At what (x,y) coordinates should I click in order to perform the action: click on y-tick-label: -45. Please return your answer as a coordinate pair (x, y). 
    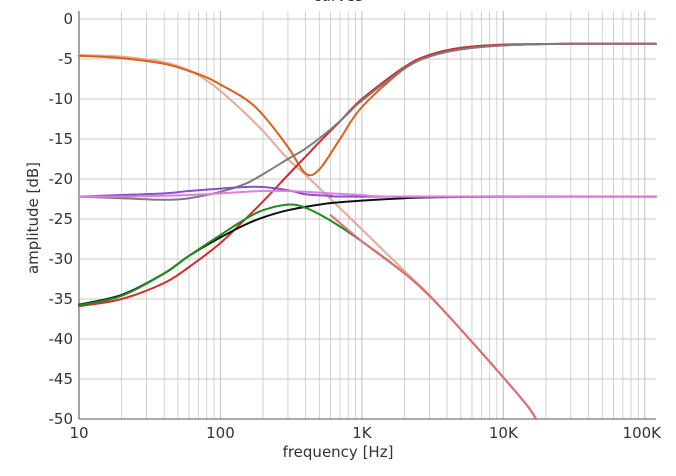
    Looking at the image, I should click on (61, 379).